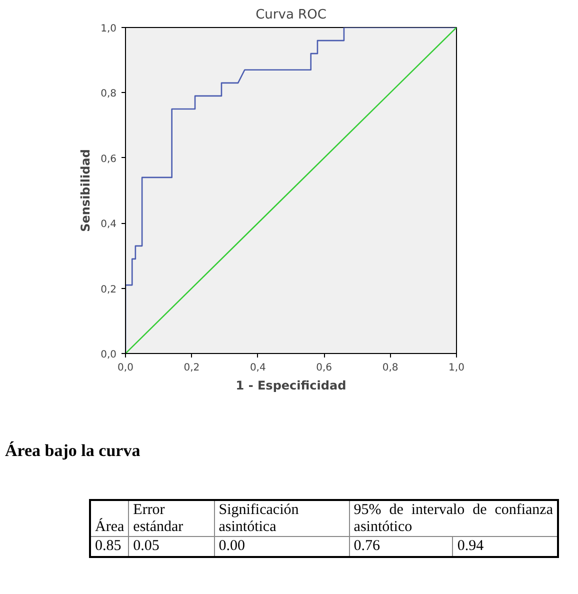 Image resolution: width=578 pixels, height=594 pixels. I want to click on text: 0.00, so click(282, 546).